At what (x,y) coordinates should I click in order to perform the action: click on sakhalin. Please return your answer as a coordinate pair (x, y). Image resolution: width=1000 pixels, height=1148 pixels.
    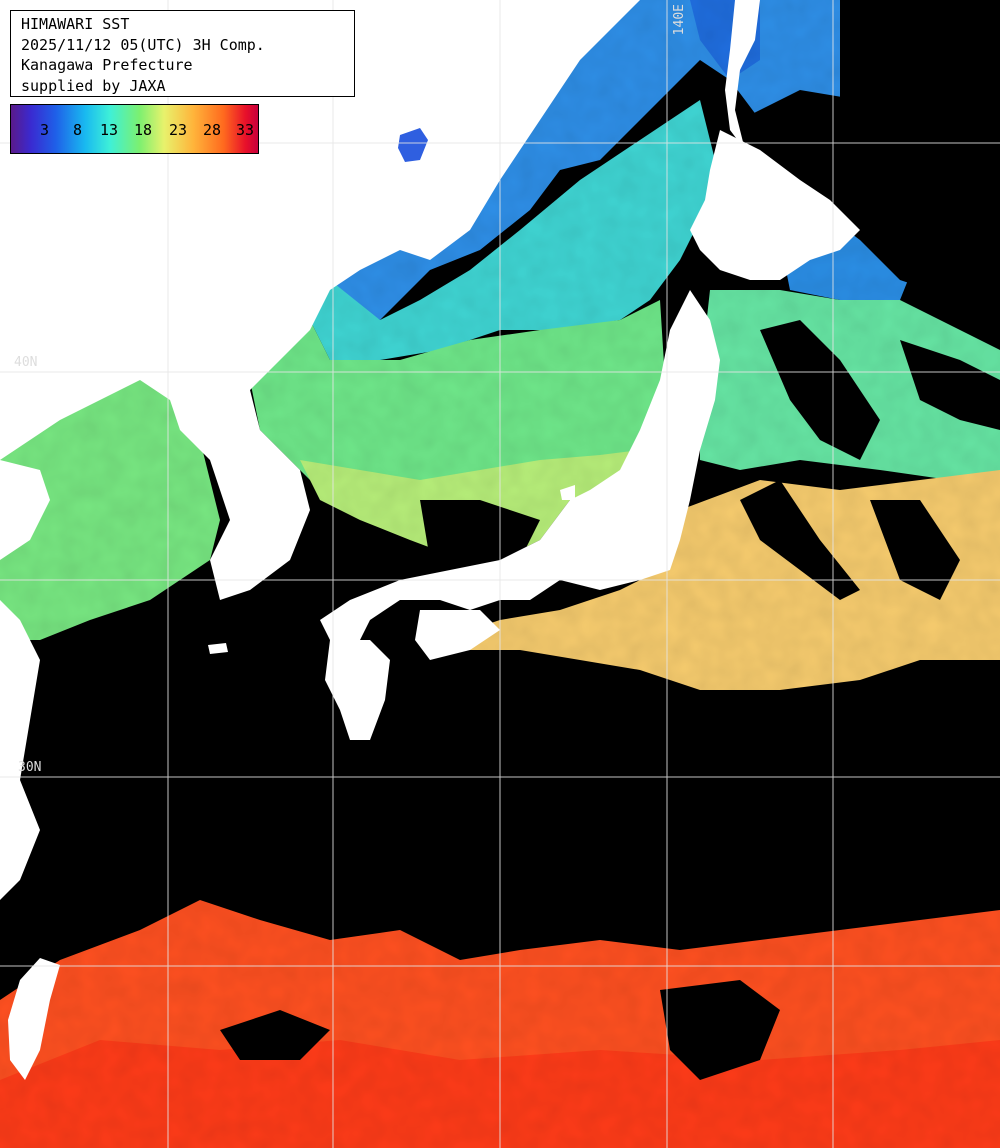
    Looking at the image, I should click on (742, 75).